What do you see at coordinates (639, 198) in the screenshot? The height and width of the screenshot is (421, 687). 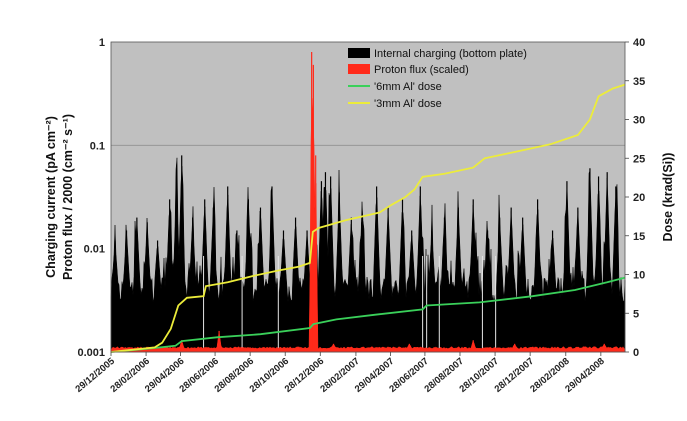 I see `right-tick-label: 20` at bounding box center [639, 198].